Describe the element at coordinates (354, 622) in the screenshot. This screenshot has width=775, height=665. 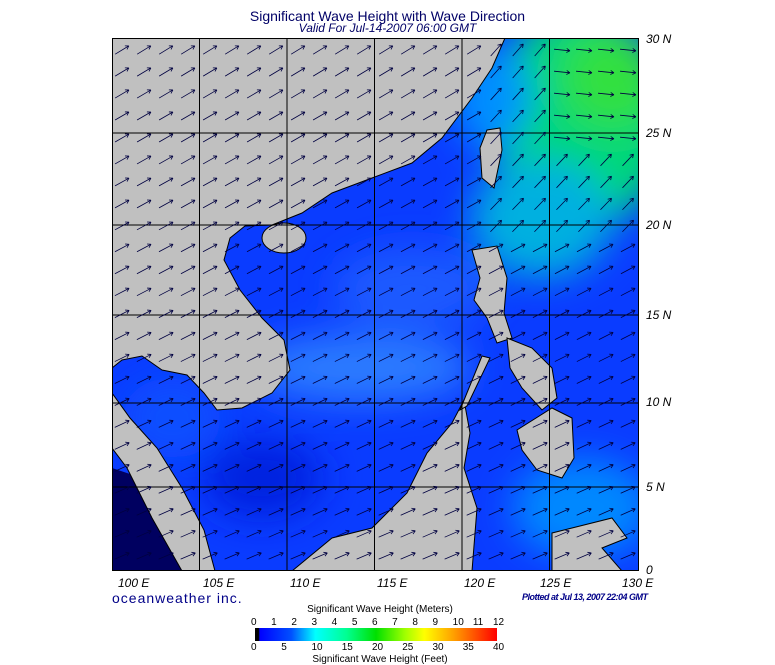
I see `meter-tick-label: 5` at that location.